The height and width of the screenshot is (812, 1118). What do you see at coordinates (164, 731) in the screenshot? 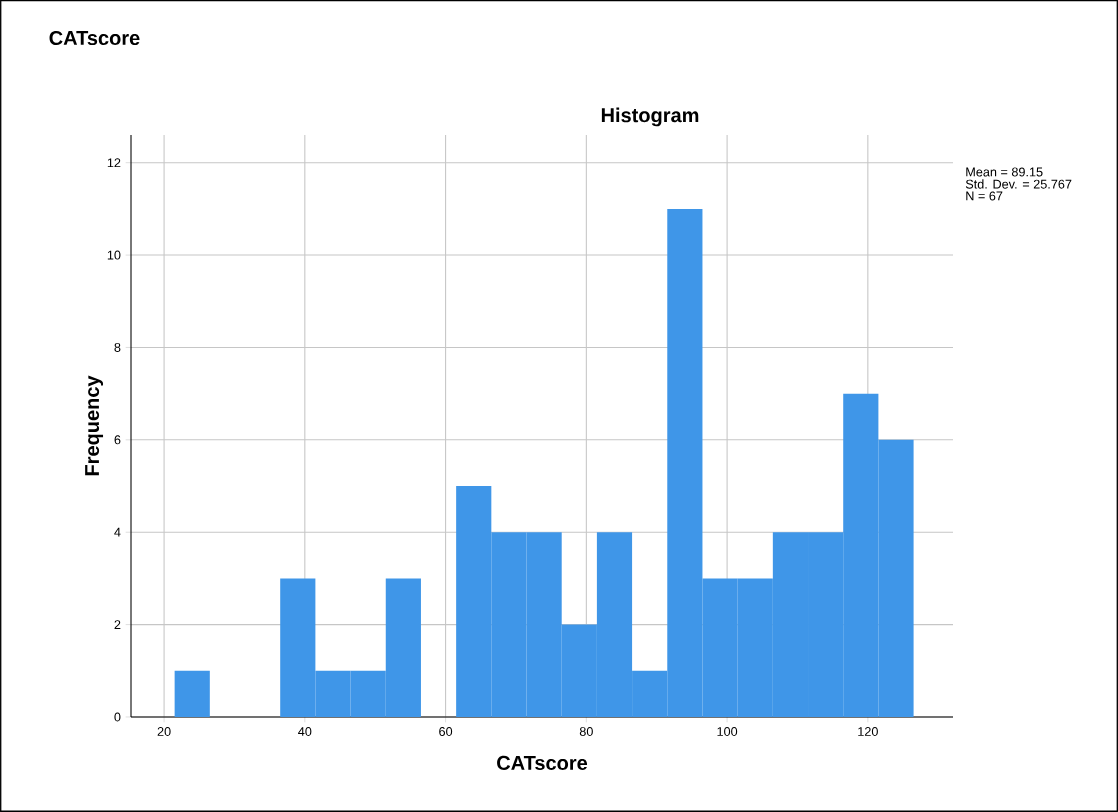
I see `x-tick-label: 20` at bounding box center [164, 731].